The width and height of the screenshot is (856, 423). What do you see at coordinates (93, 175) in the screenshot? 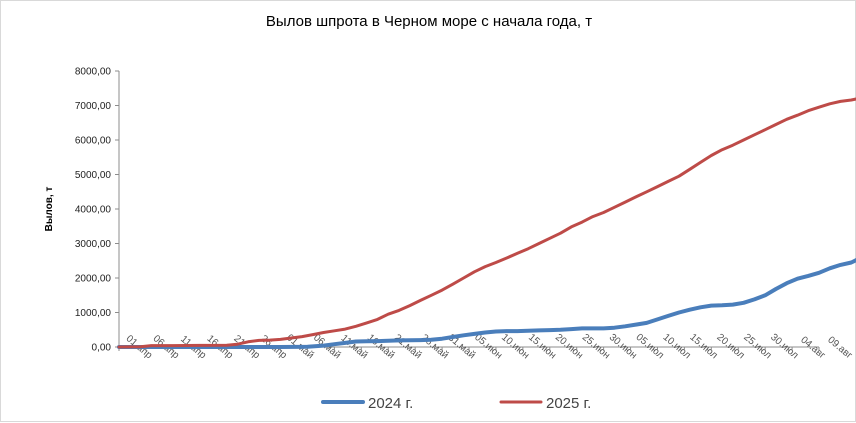
I see `y-tick-label: 5000,00` at bounding box center [93, 175].